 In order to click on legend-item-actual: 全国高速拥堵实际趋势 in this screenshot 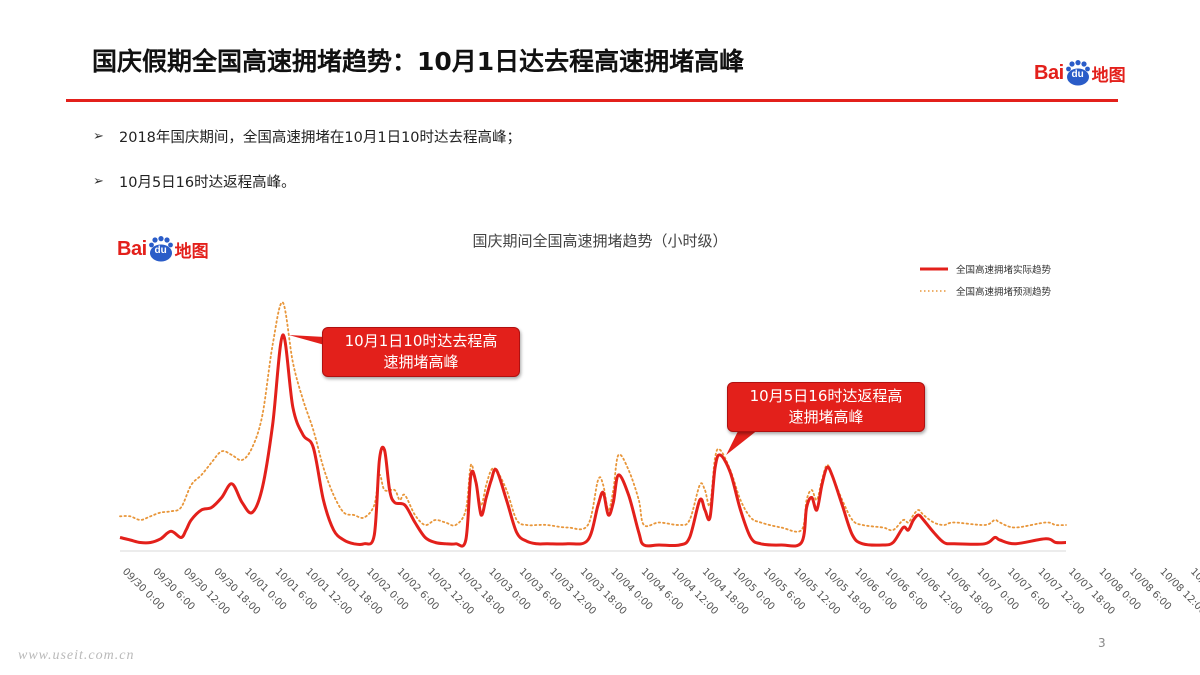, I will do `click(985, 269)`.